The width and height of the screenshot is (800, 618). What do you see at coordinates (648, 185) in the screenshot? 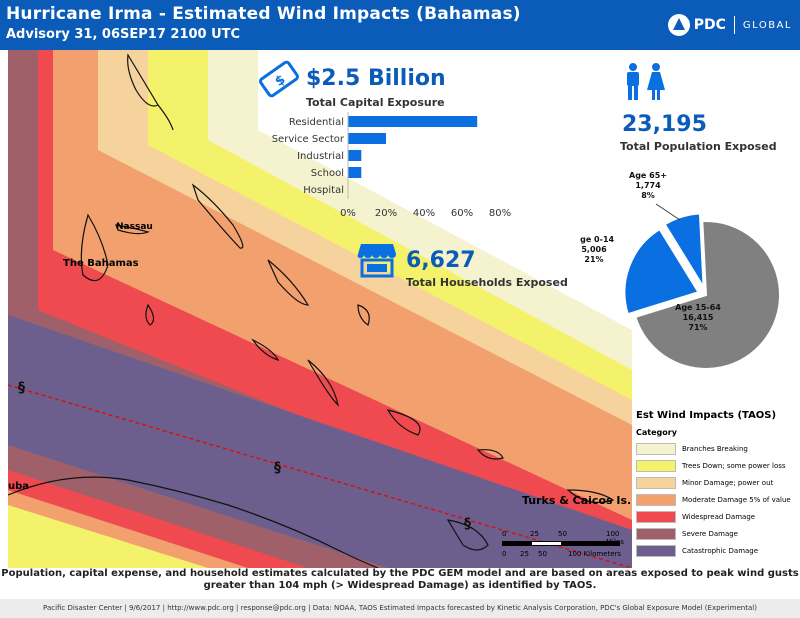
I see `pie-label: 1,774` at bounding box center [648, 185].